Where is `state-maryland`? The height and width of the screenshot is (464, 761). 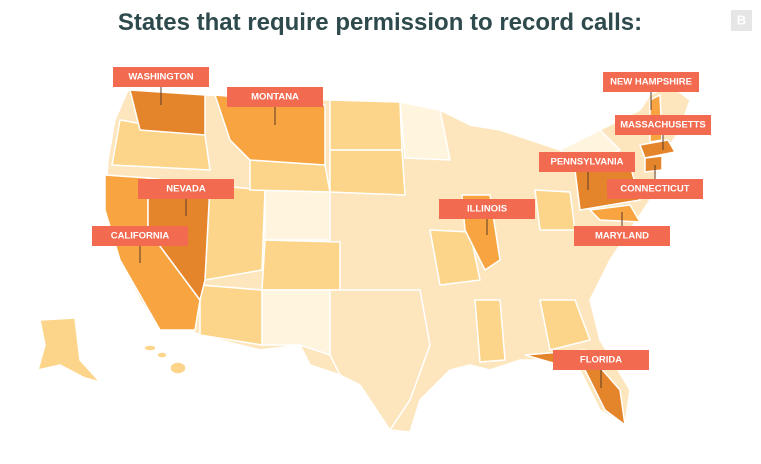
state-maryland is located at coordinates (615, 213).